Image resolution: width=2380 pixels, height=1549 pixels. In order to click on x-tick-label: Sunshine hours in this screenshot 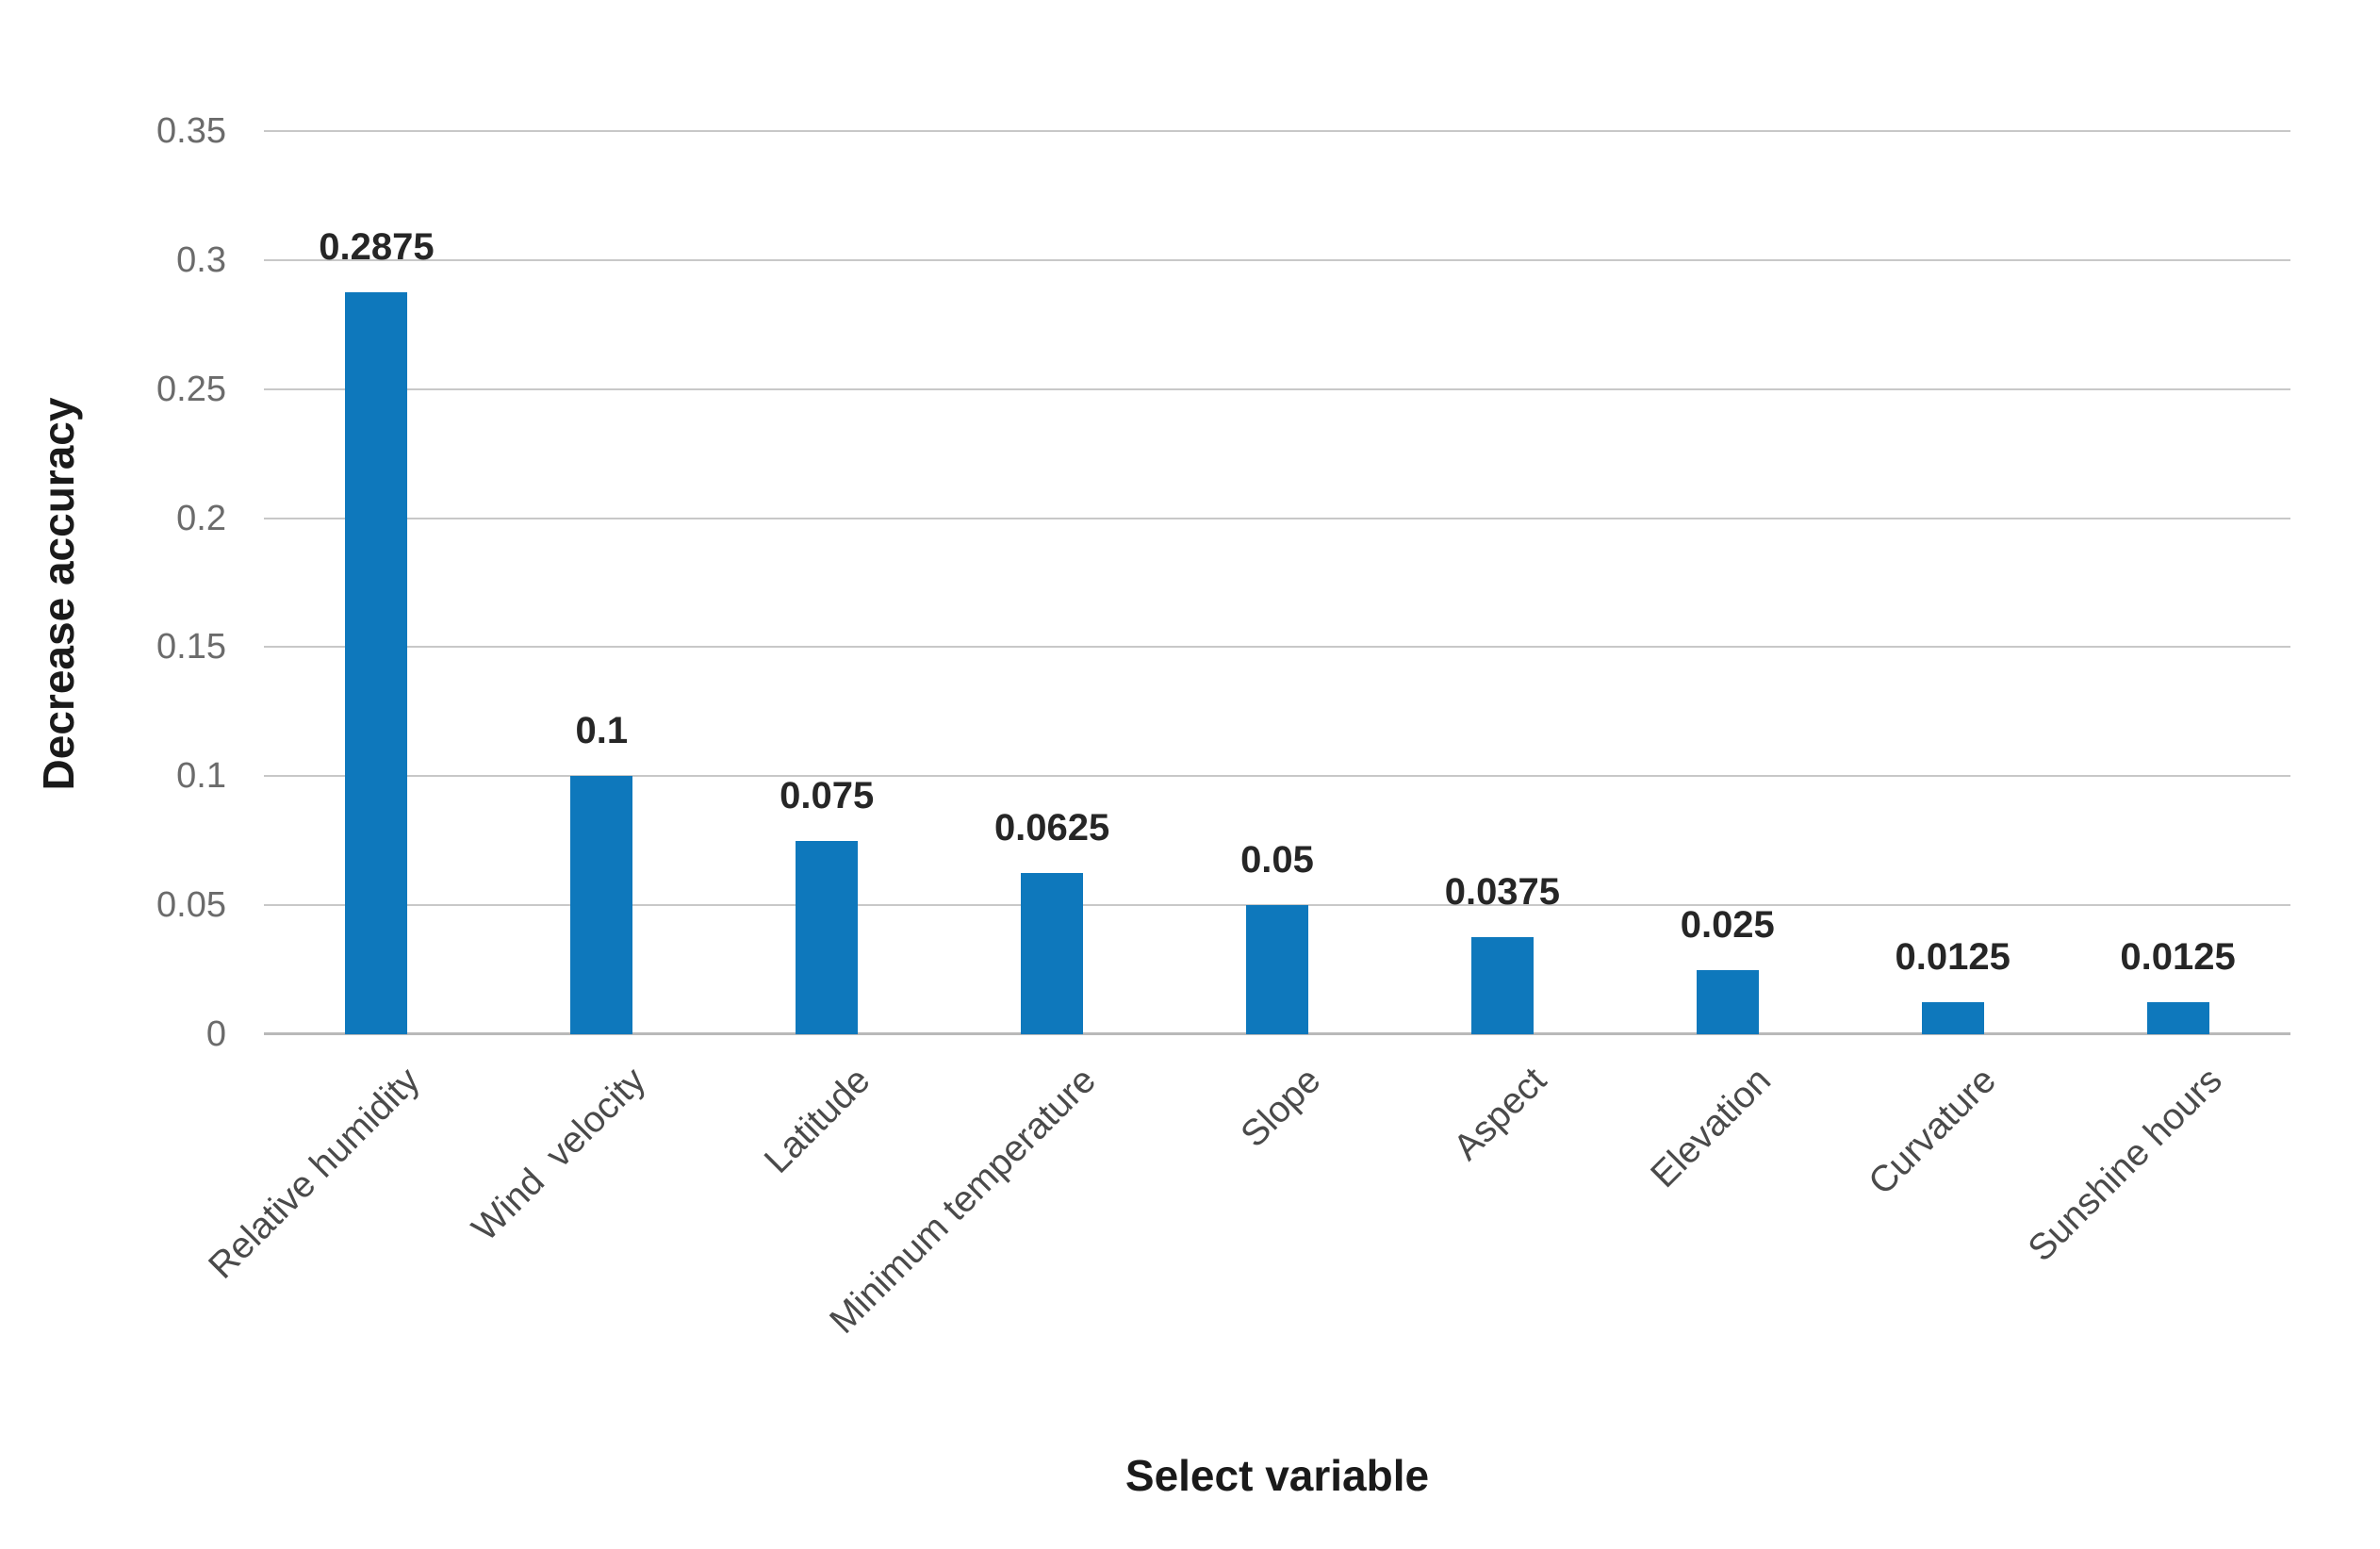, I will do `click(2125, 1165)`.